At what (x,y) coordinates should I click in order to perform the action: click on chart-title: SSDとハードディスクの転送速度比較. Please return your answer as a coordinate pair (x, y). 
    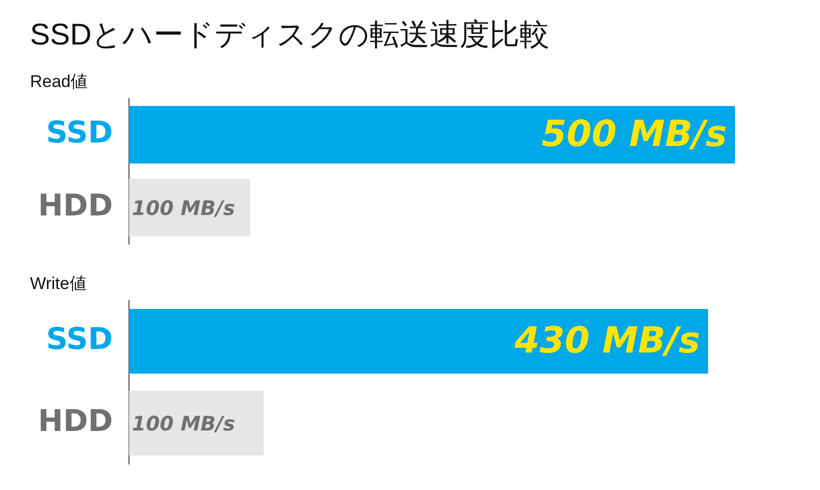
    Looking at the image, I should click on (290, 35).